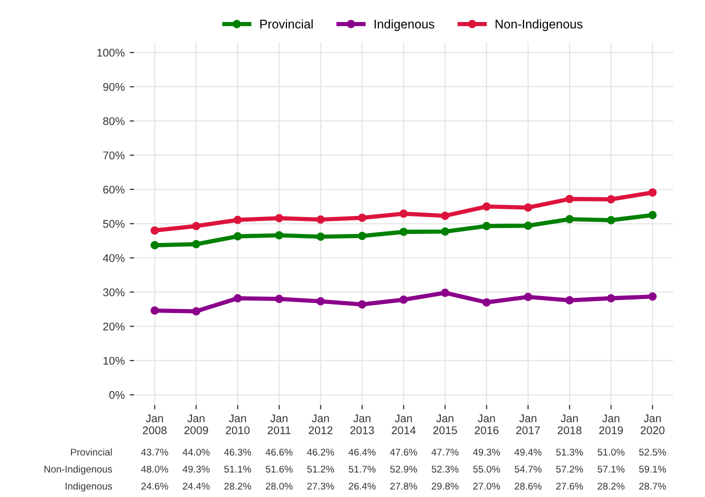  What do you see at coordinates (111, 52) in the screenshot?
I see `y-tick-label: 100%` at bounding box center [111, 52].